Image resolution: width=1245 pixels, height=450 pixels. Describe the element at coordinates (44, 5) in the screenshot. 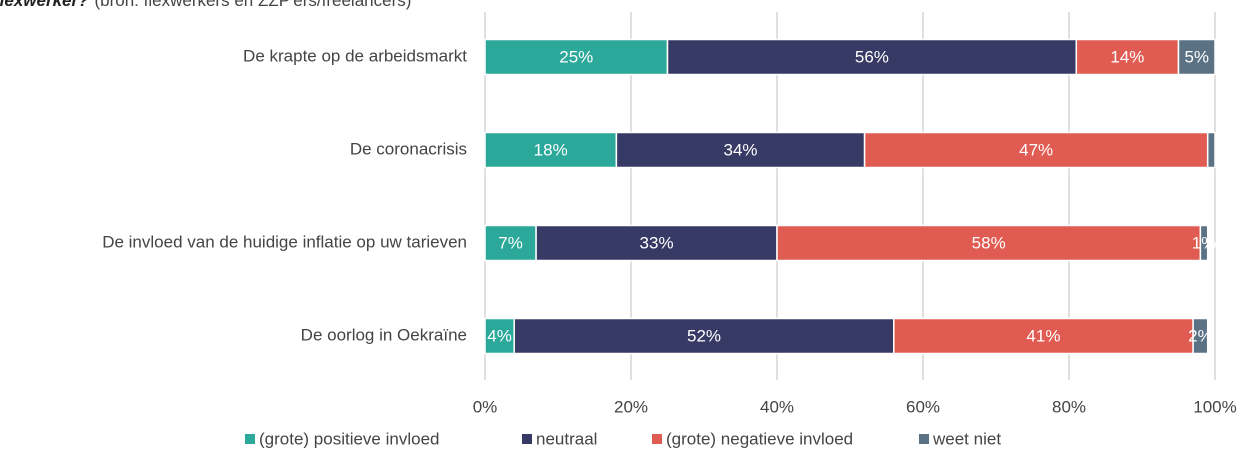

I see `title: flexwerker?` at that location.